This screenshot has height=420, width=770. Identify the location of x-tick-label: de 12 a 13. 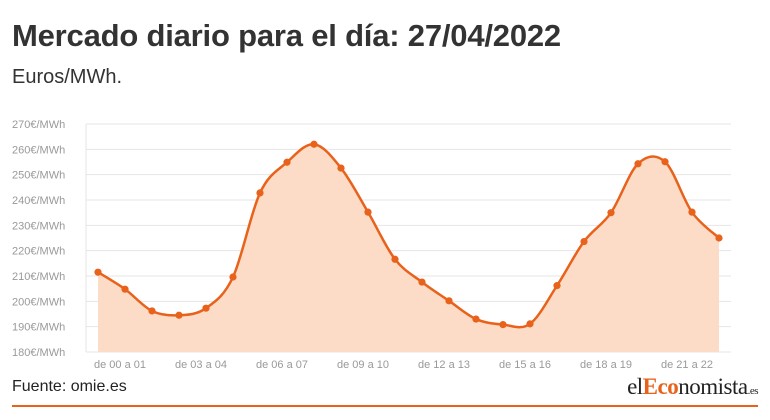
(444, 364).